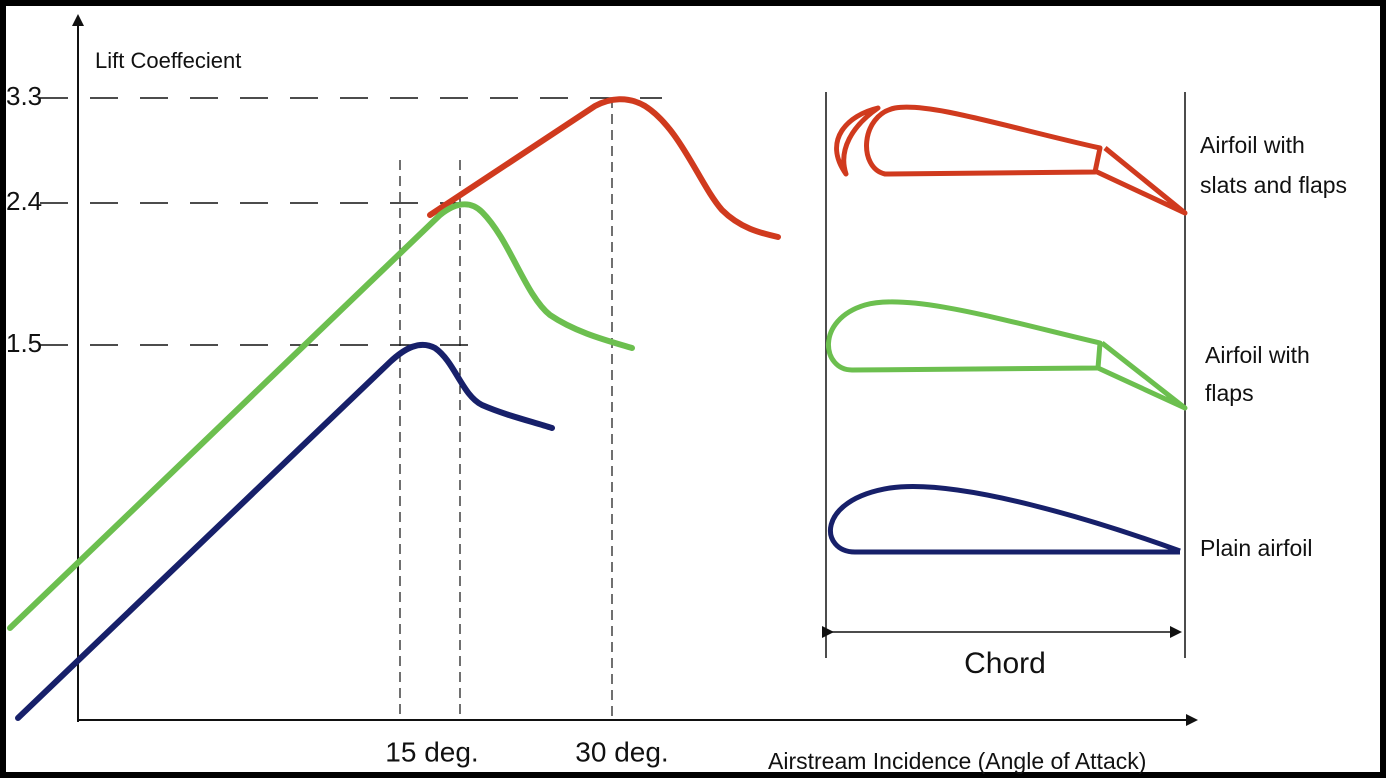 This screenshot has height=778, width=1386. Describe the element at coordinates (24, 343) in the screenshot. I see `y-tick-label: 1.5` at that location.